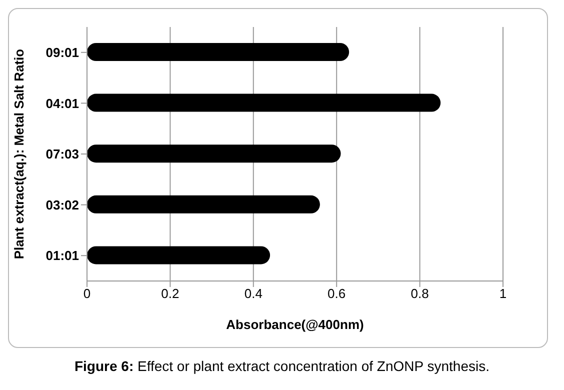 The width and height of the screenshot is (564, 390). What do you see at coordinates (62, 103) in the screenshot?
I see `y-tick-label: 04:01` at bounding box center [62, 103].